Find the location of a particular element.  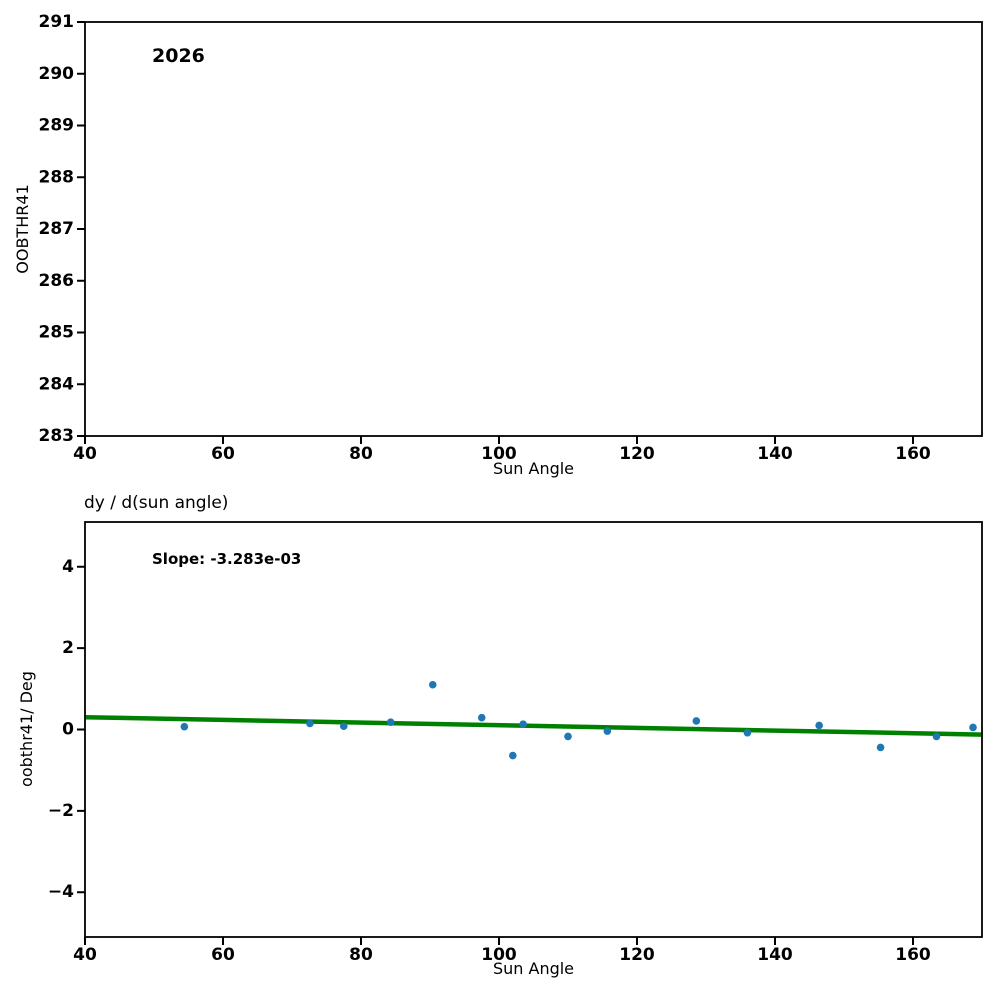

top-xaxis-label: Sun Angle is located at coordinates (533, 468).